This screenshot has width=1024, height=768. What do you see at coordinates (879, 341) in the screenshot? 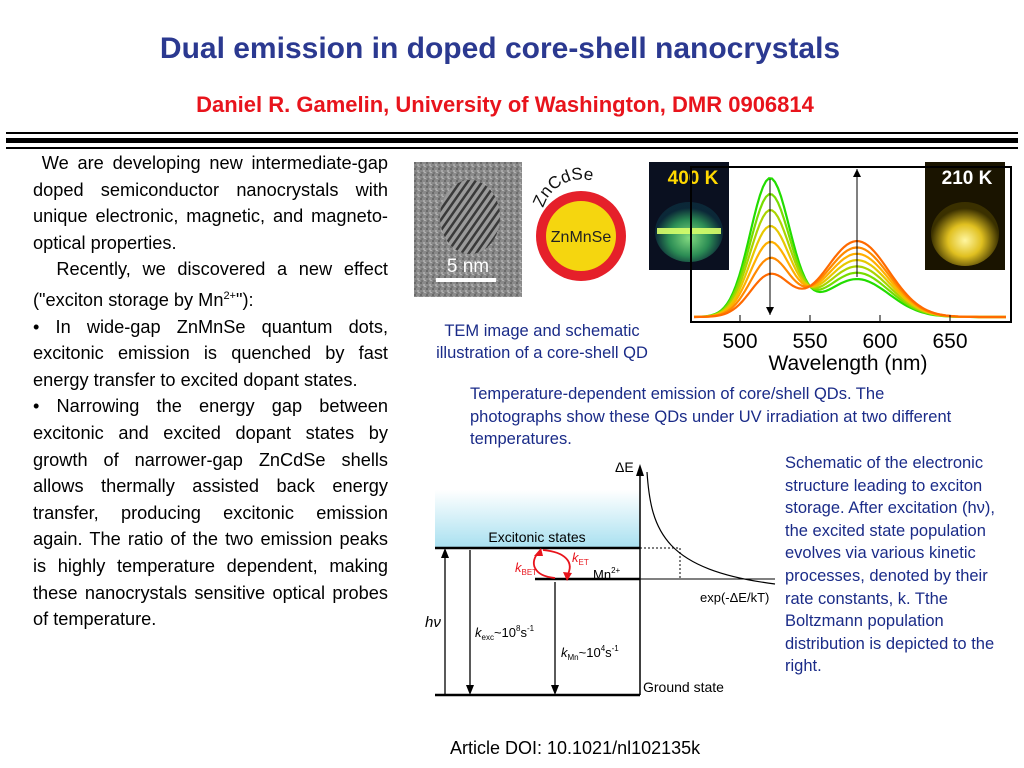
I see `x-tick-label: 600` at bounding box center [879, 341].